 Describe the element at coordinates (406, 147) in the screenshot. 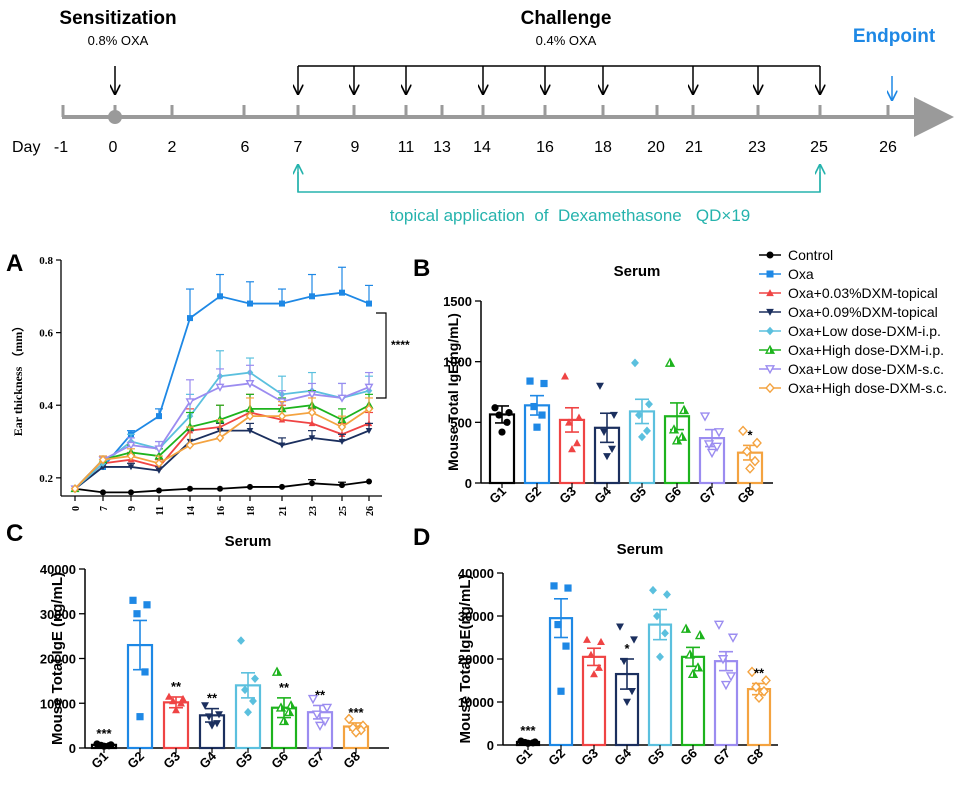

I see `timeline-day-label: 11` at that location.